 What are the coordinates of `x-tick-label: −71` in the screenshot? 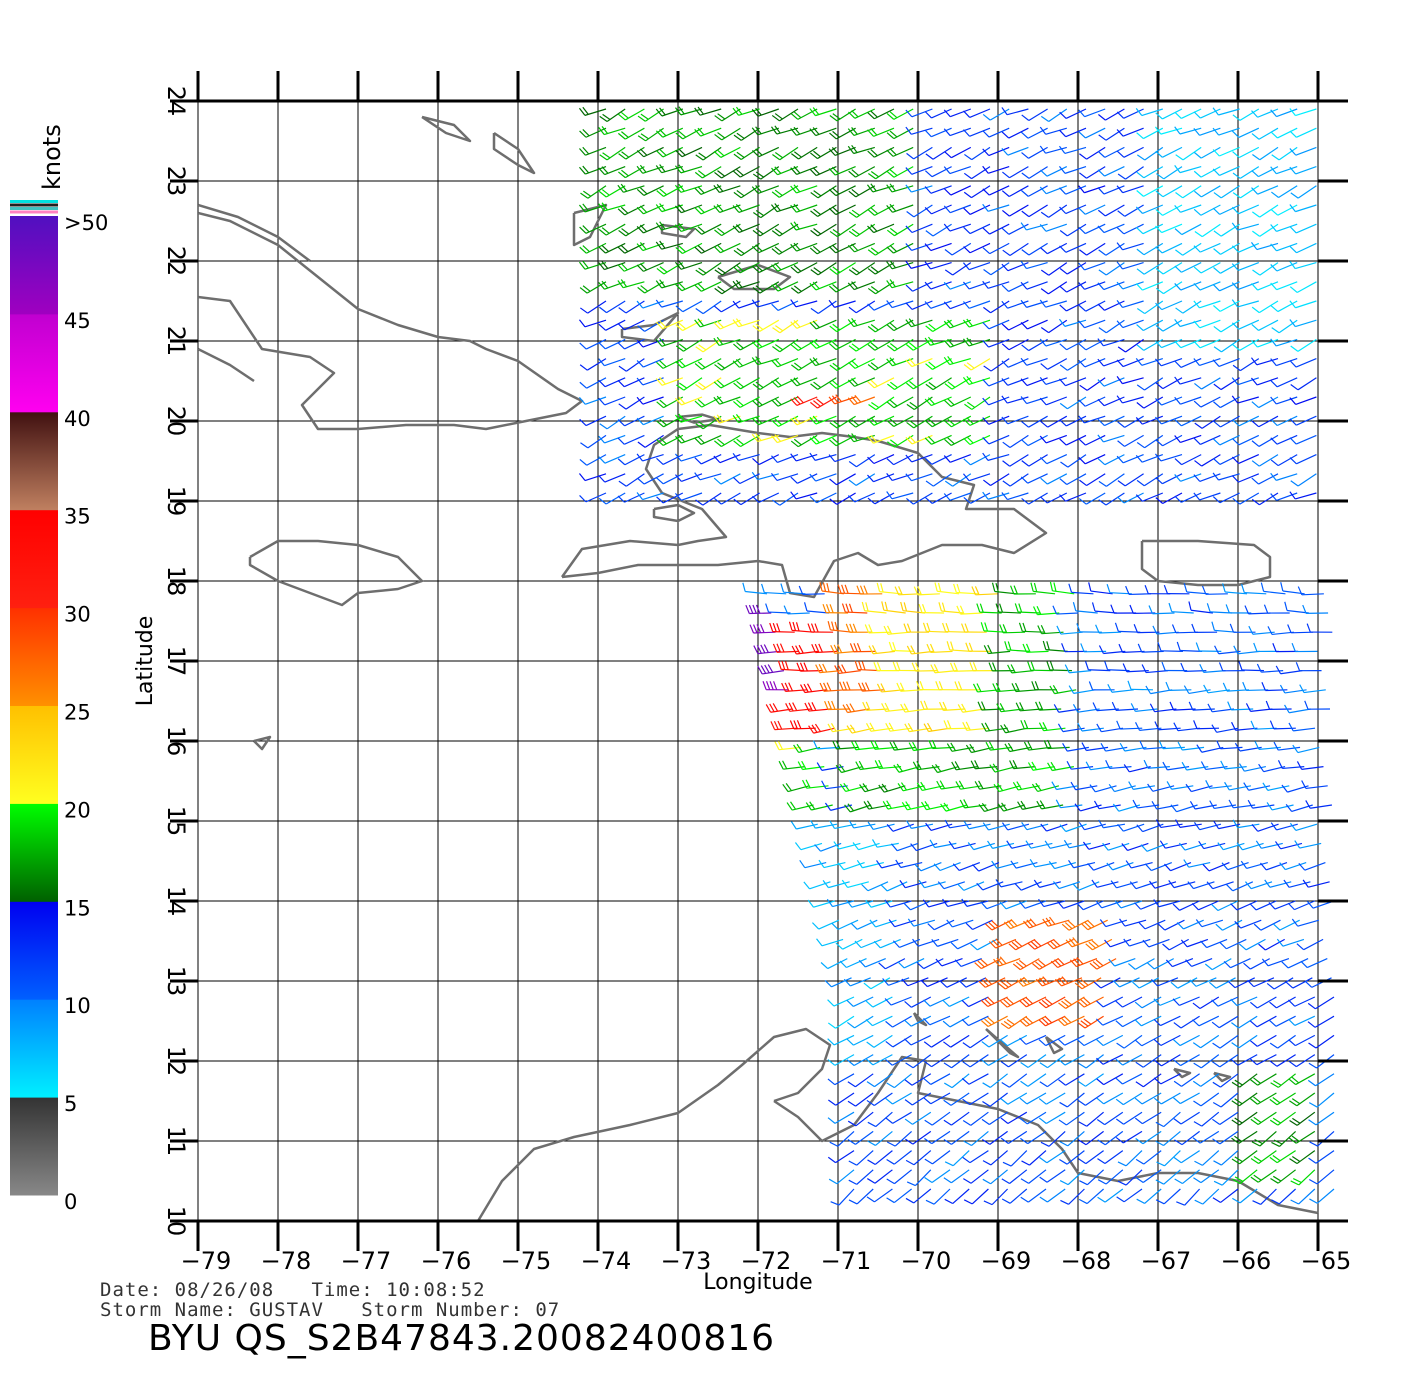 It's located at (846, 1261).